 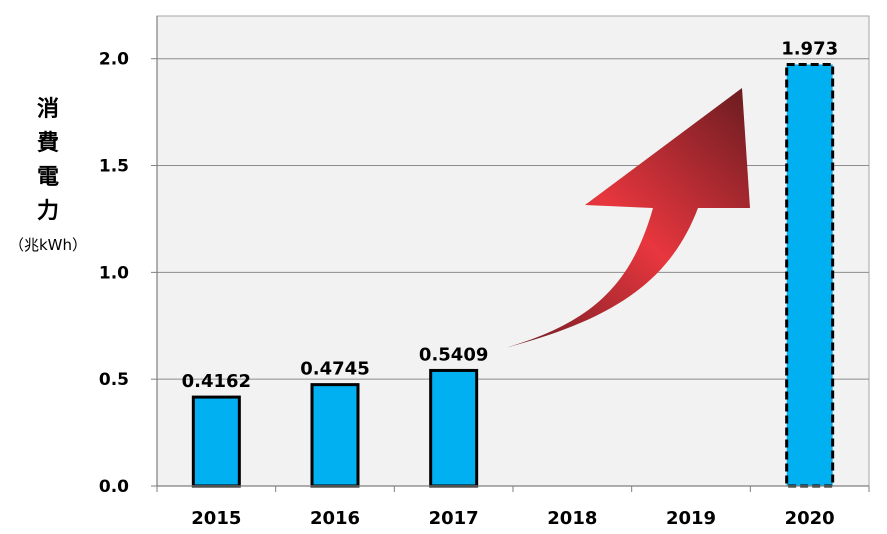 I want to click on growth-arrow, so click(x=627, y=218).